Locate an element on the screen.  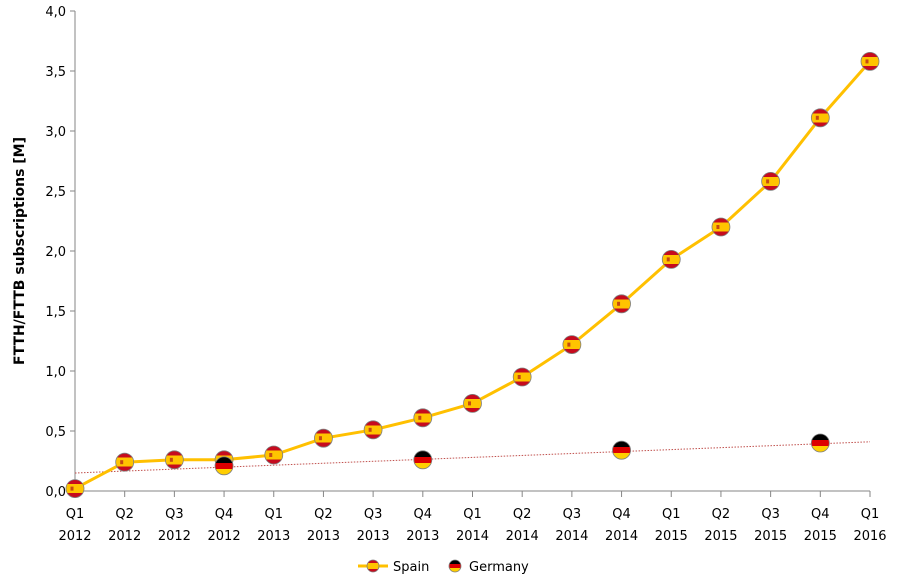
y-tick-label: 4,0 is located at coordinates (55, 12).